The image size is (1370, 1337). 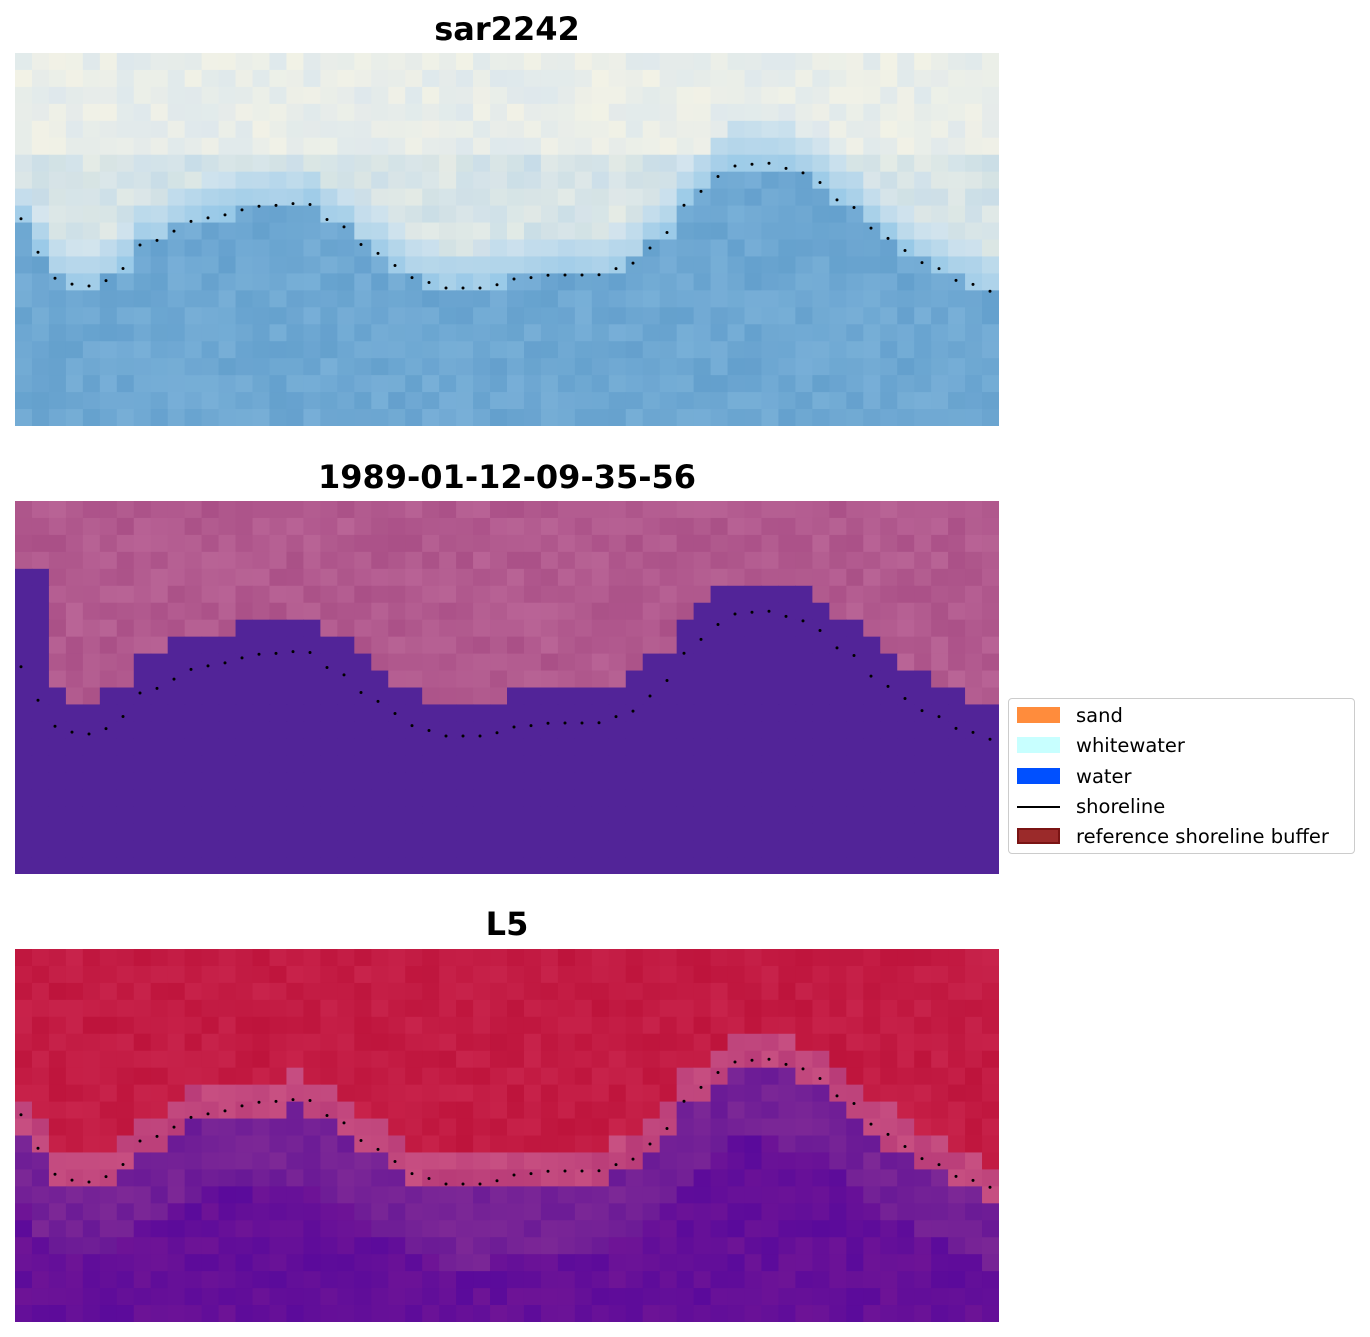 What do you see at coordinates (1038, 836) in the screenshot?
I see `reference-buffer-swatch` at bounding box center [1038, 836].